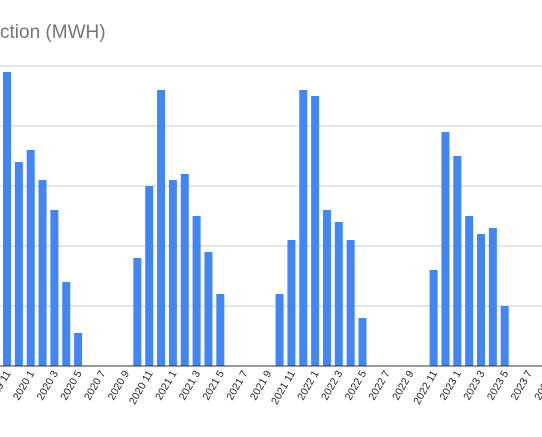  Describe the element at coordinates (356, 385) in the screenshot. I see `x-tick-label: 2022 5` at that location.